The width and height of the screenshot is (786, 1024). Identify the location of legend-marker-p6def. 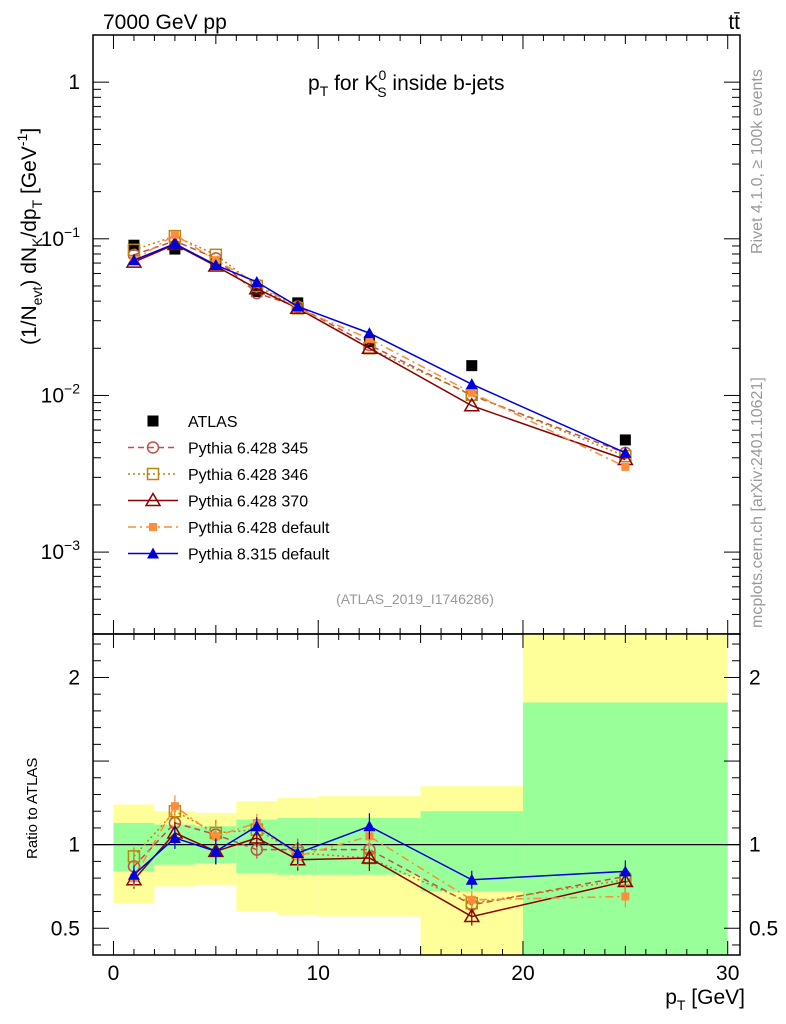
(153, 527).